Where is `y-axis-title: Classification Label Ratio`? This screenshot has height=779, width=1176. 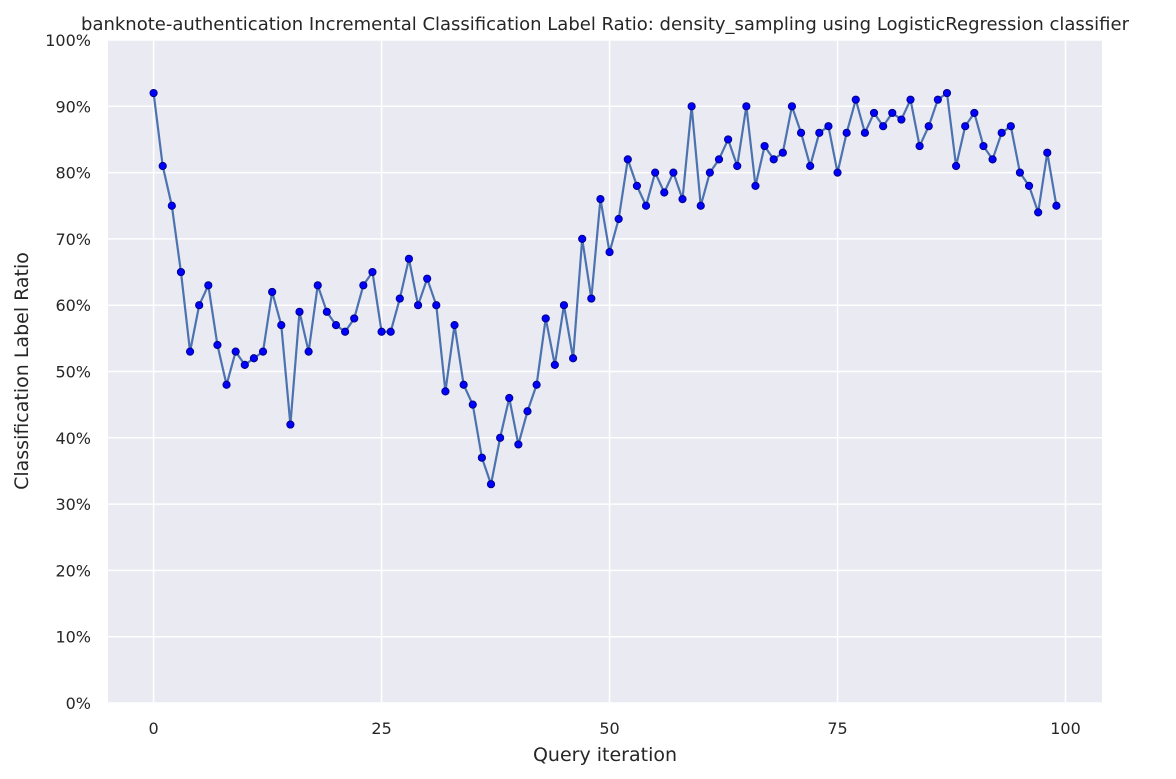
y-axis-title: Classification Label Ratio is located at coordinates (22, 371).